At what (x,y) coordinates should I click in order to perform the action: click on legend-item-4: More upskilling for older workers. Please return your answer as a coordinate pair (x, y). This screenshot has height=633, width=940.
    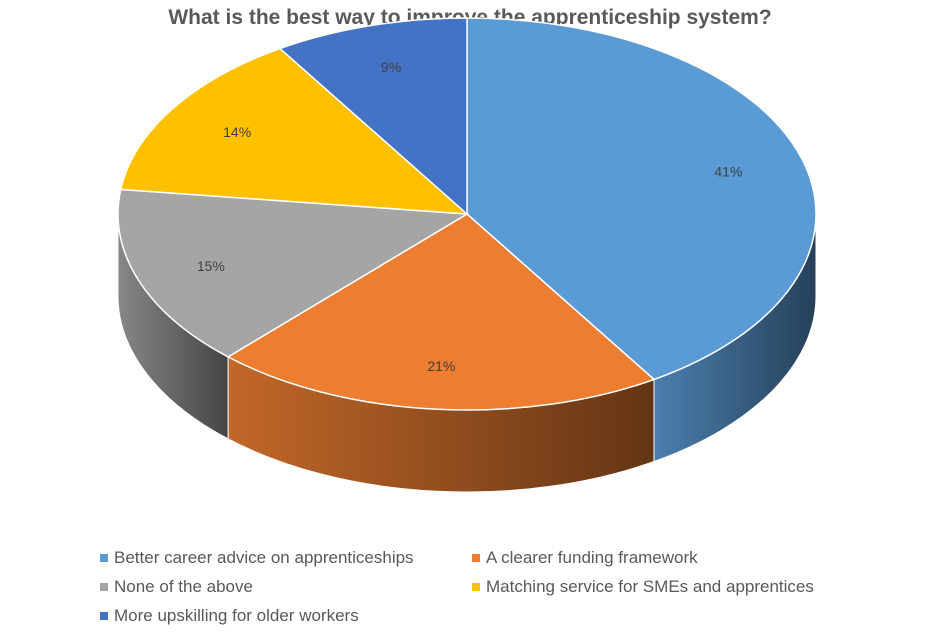
    Looking at the image, I should click on (229, 616).